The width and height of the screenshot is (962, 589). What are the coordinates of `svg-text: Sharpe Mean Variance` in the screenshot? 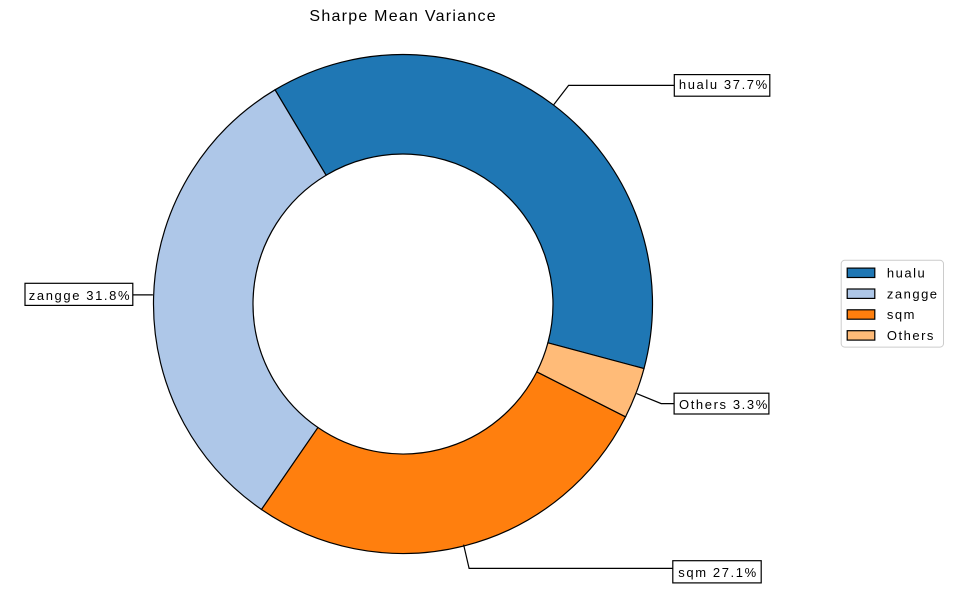 It's located at (402, 16).